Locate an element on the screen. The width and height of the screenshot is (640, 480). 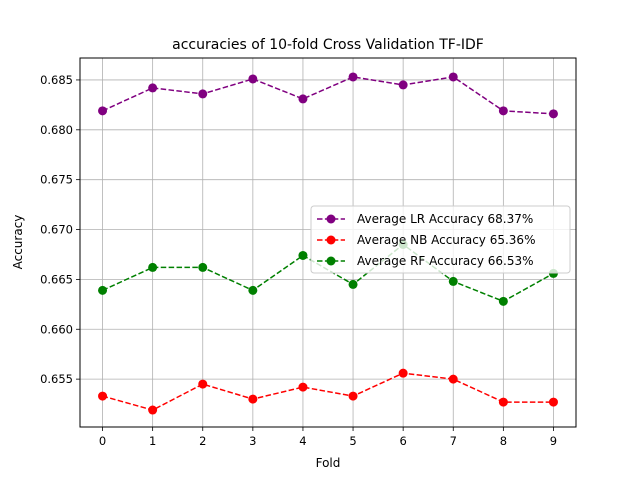
legend-label-2: Average RF Accuracy 66.53% is located at coordinates (445, 261).